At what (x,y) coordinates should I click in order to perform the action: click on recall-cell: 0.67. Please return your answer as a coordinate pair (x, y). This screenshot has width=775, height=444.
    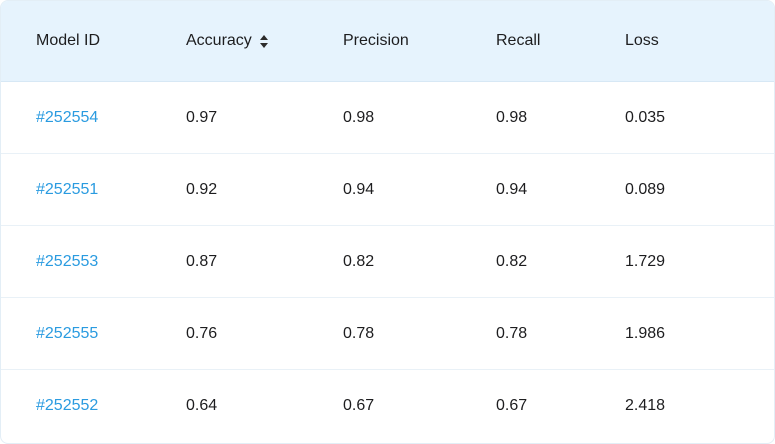
    Looking at the image, I should click on (512, 405).